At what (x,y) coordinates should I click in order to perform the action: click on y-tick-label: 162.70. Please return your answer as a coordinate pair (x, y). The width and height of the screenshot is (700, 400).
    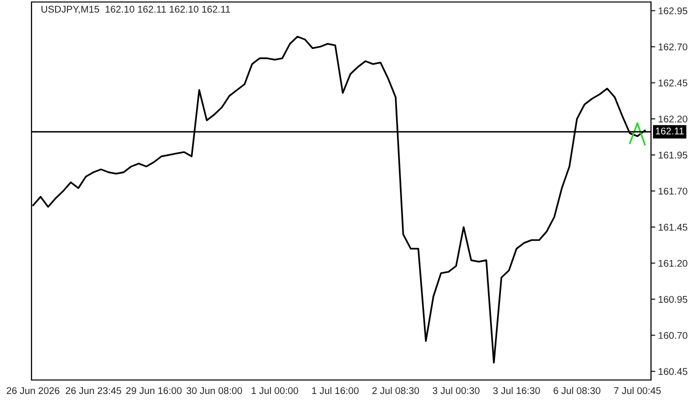
    Looking at the image, I should click on (673, 46).